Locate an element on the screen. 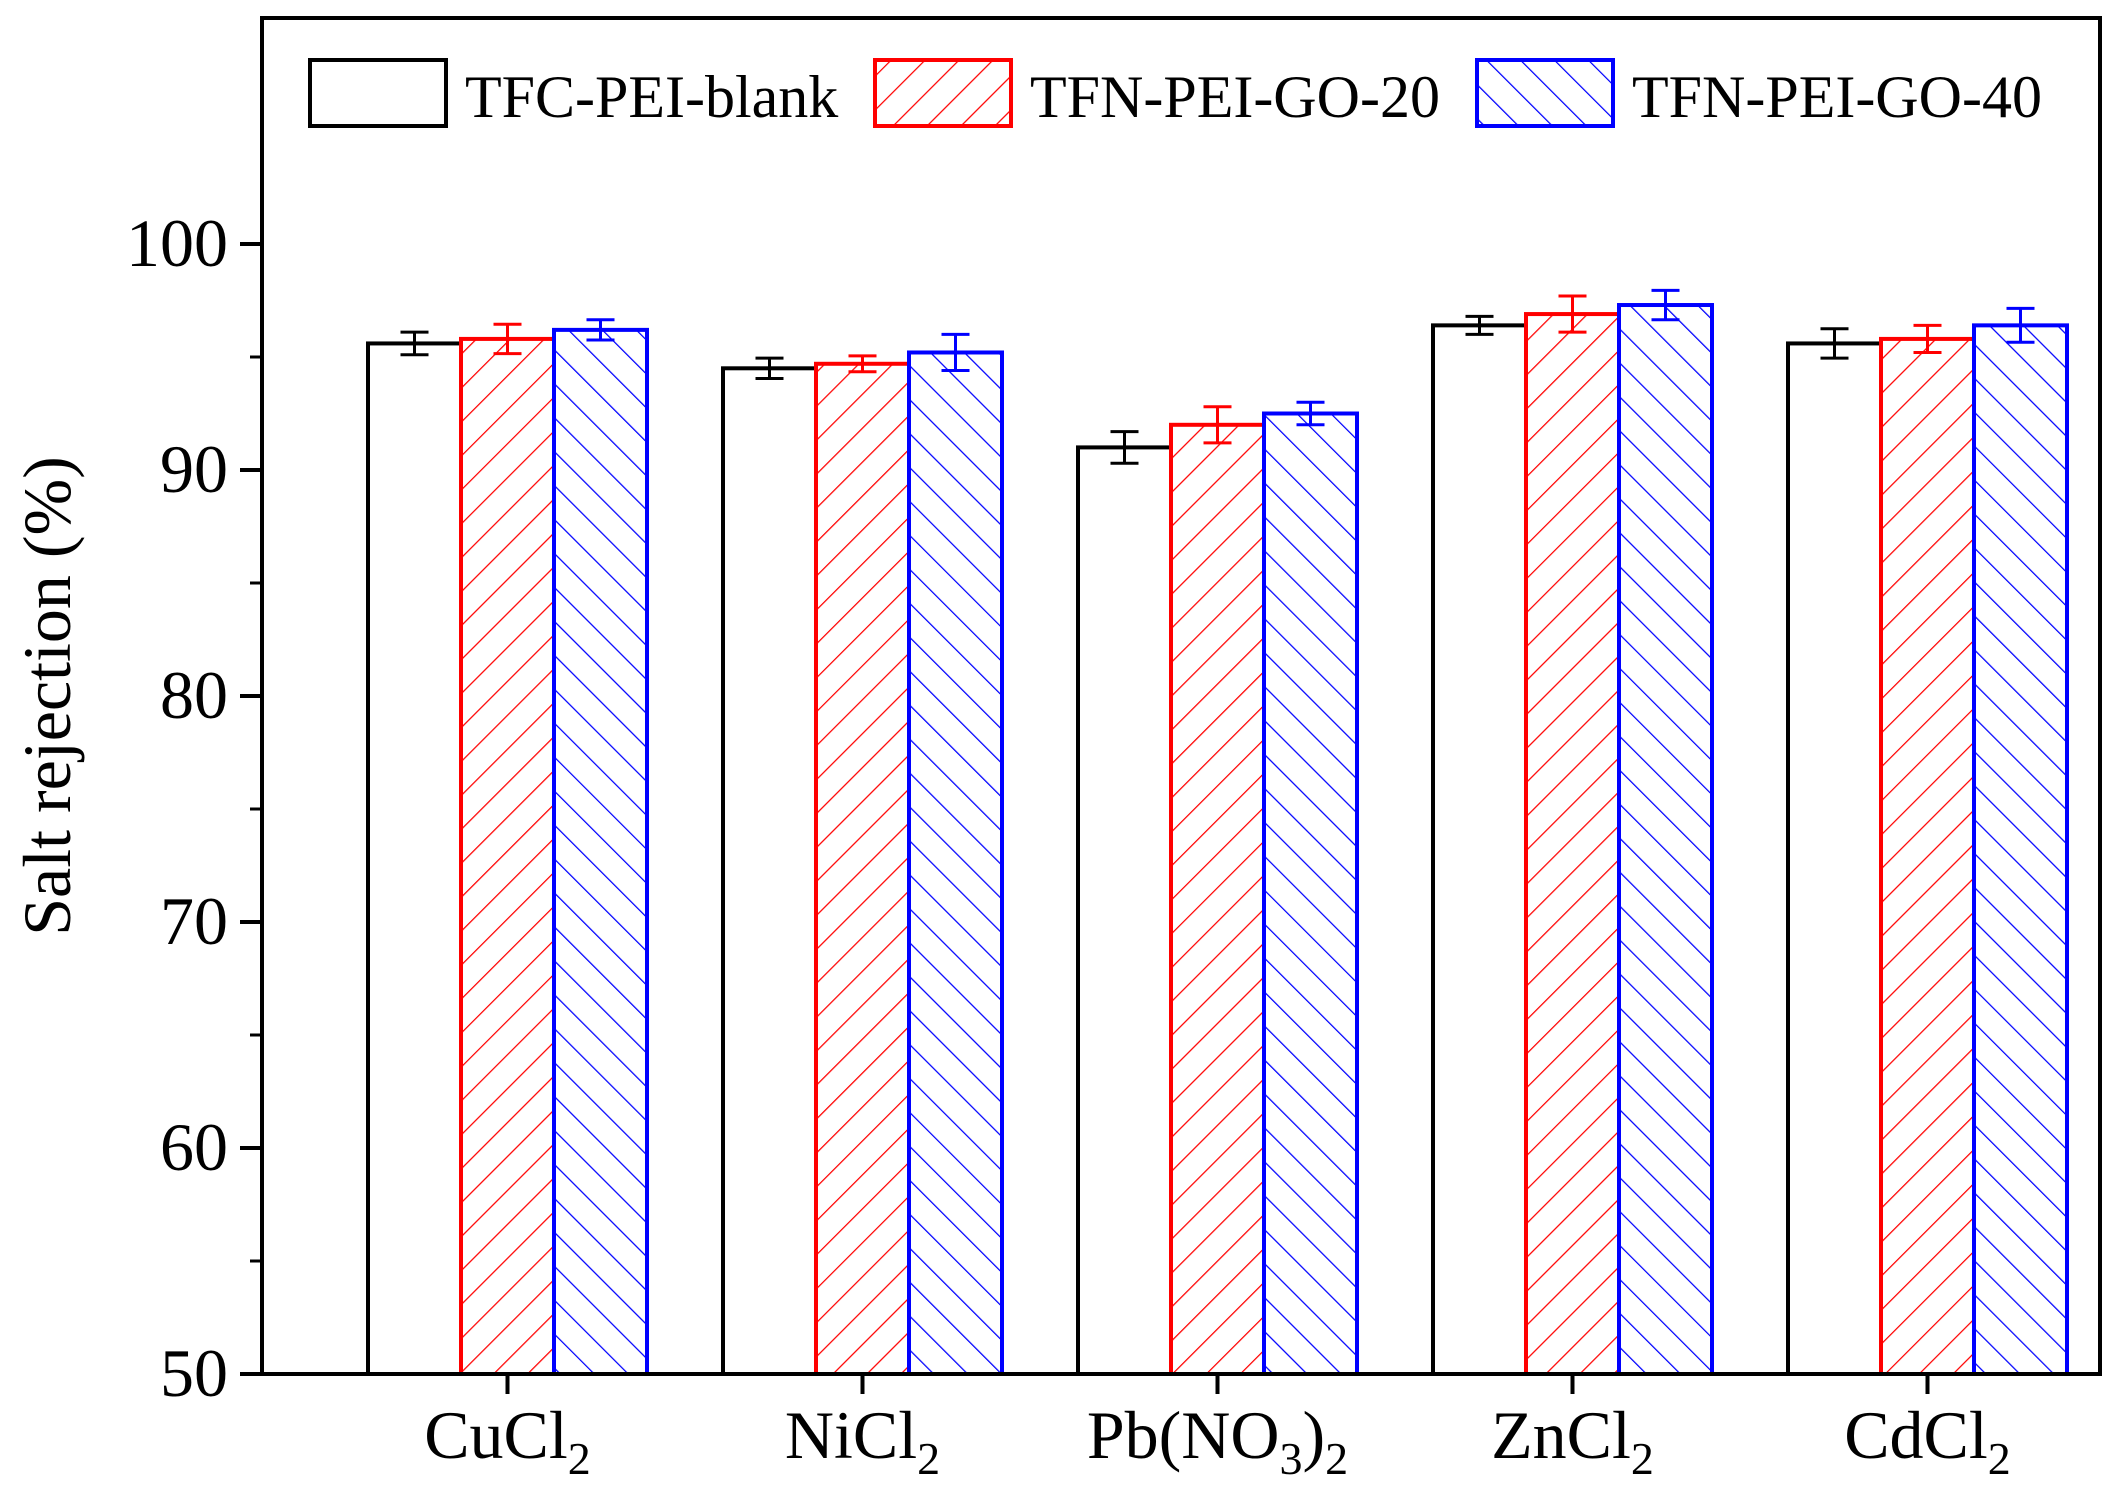 The width and height of the screenshot is (2124, 1495). bar-tfn-pei-go-40-nicl2 is located at coordinates (955, 863).